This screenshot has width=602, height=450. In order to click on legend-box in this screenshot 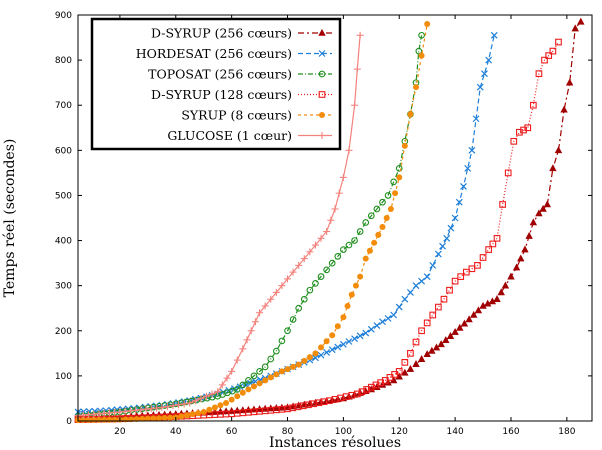, I will do `click(216, 84)`.